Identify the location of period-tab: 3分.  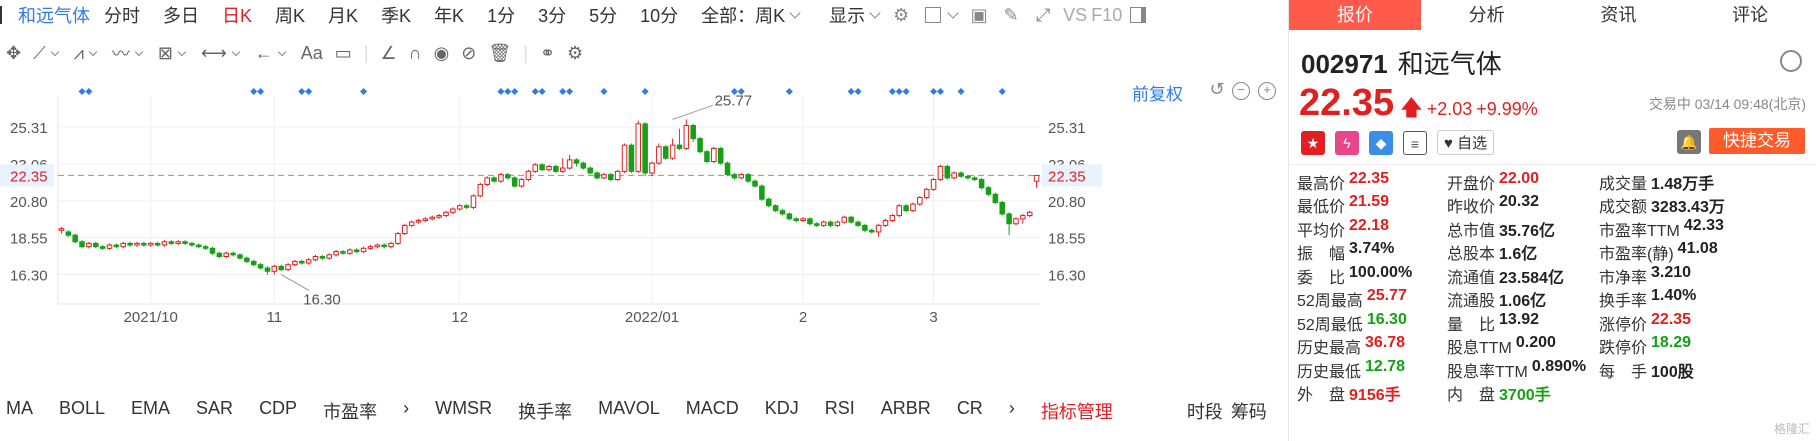
(552, 16).